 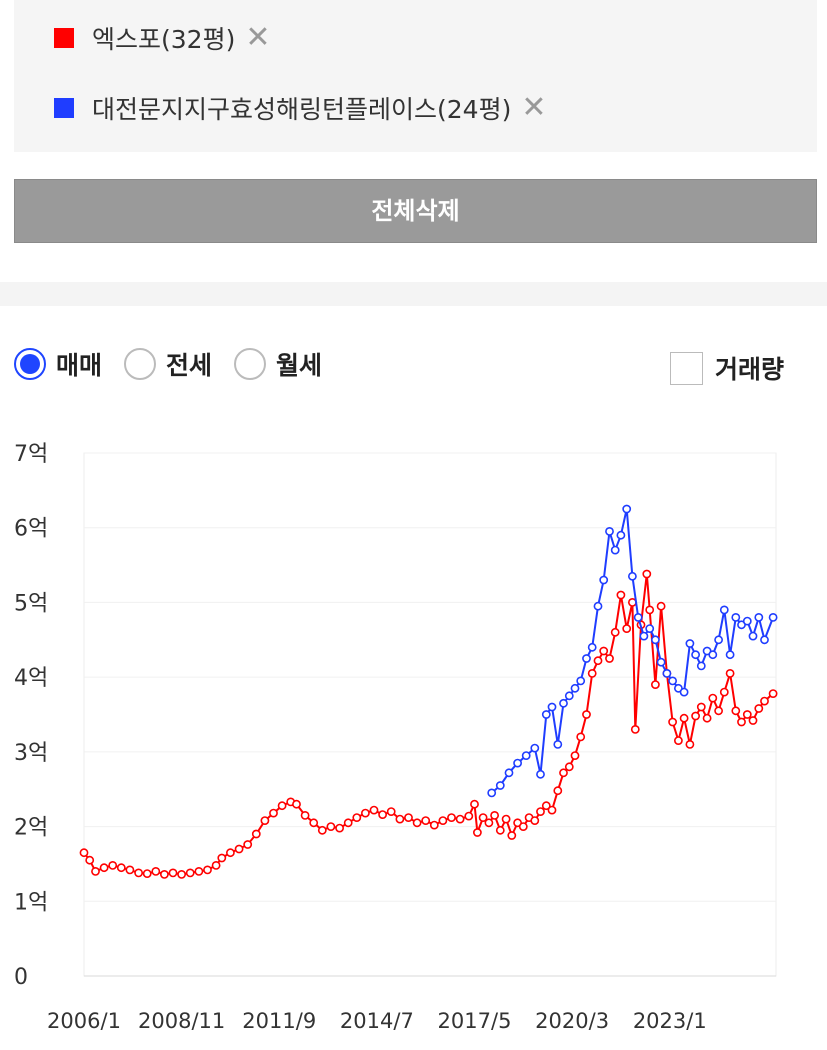 What do you see at coordinates (164, 39) in the screenshot?
I see `legend-label: 엑스포(32평)` at bounding box center [164, 39].